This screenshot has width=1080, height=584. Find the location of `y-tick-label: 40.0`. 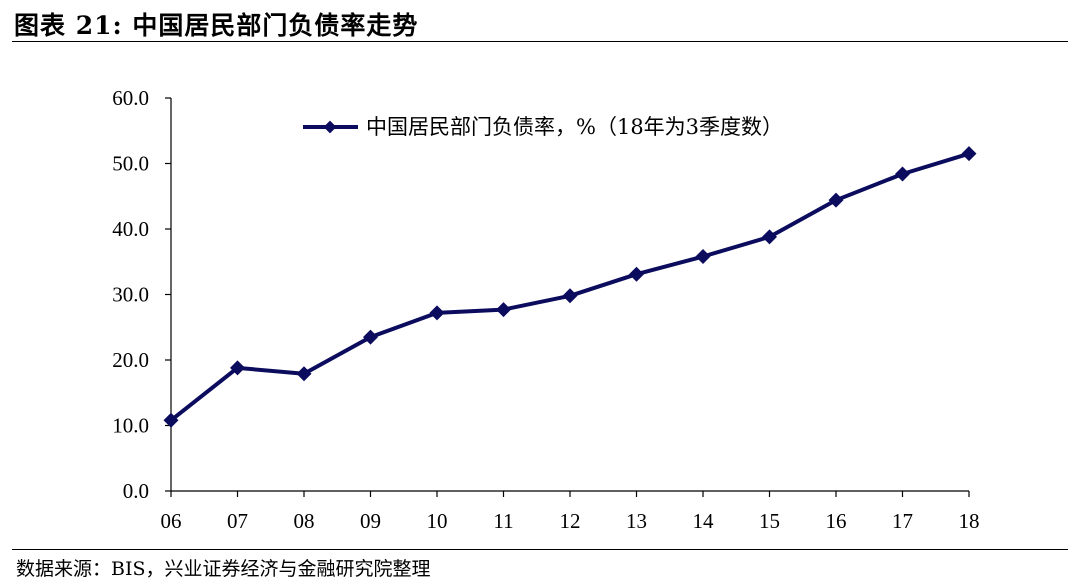

y-tick-label: 40.0 is located at coordinates (130, 229).